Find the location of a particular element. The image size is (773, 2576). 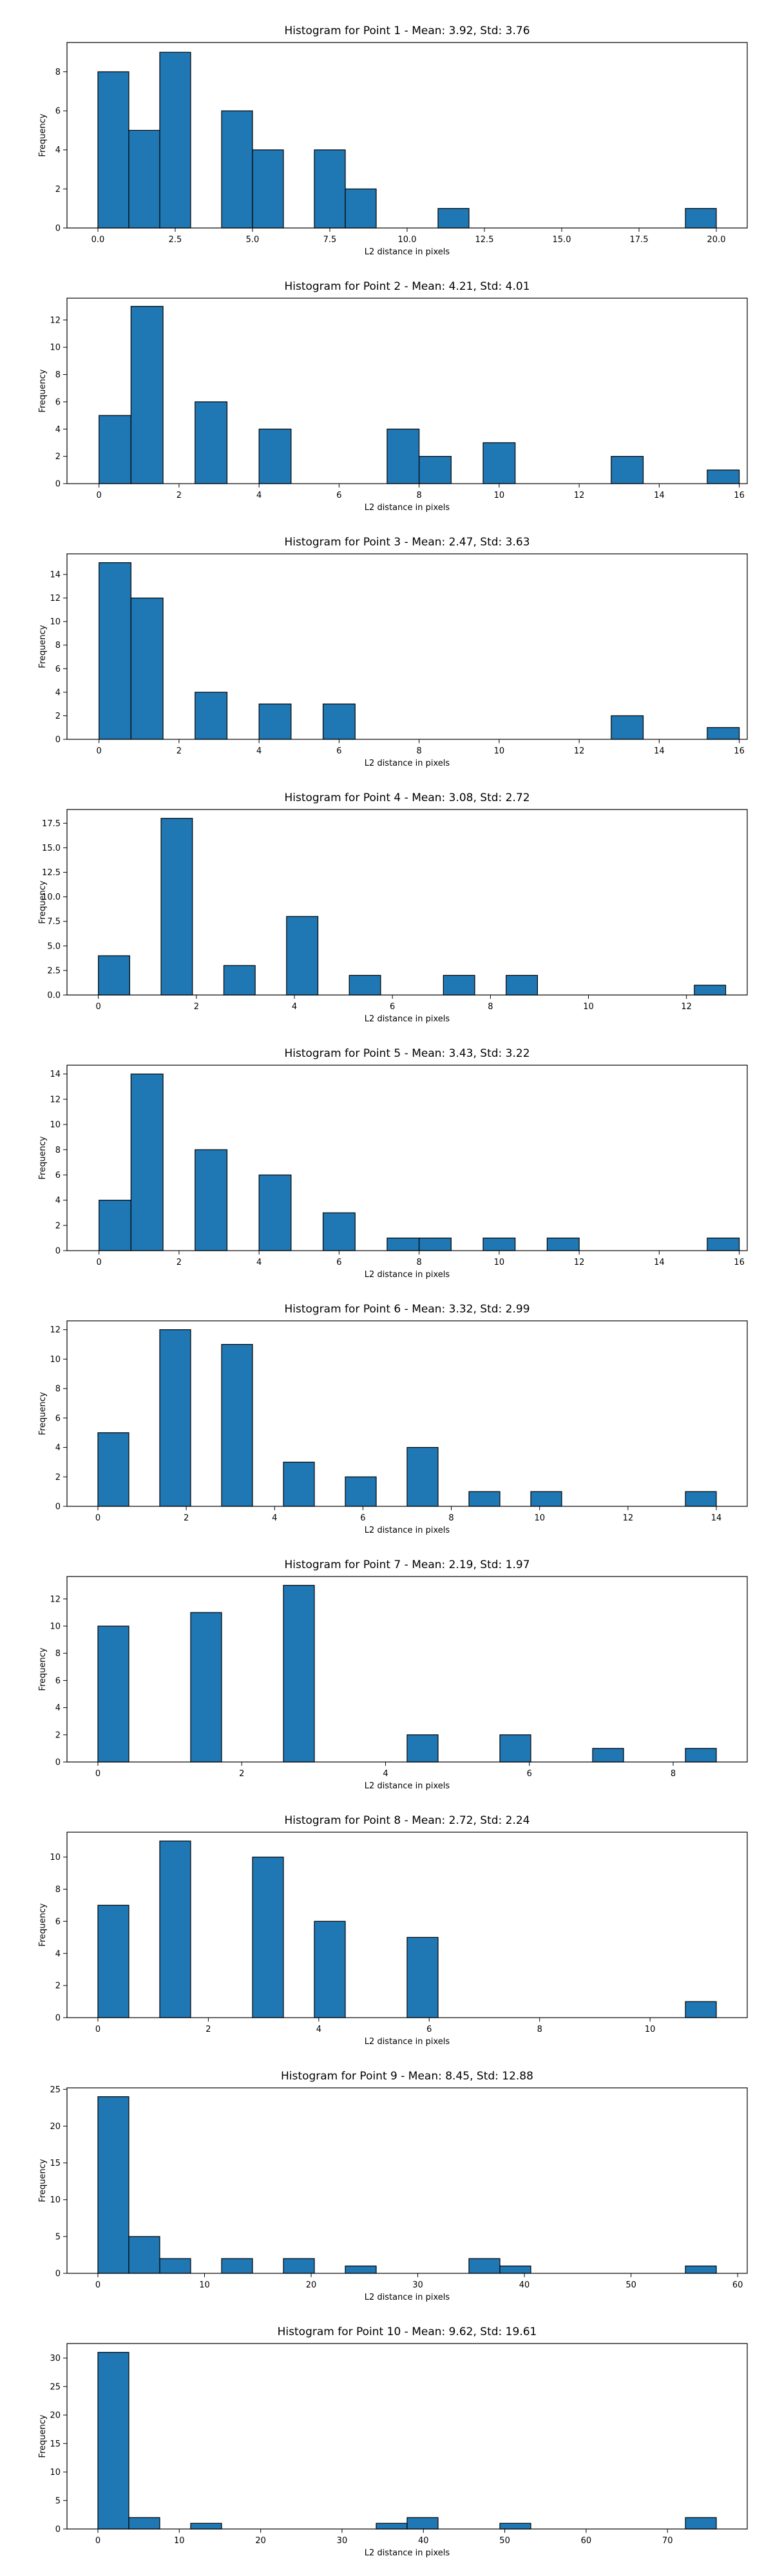

x-tick-label: 7.5 is located at coordinates (330, 240).